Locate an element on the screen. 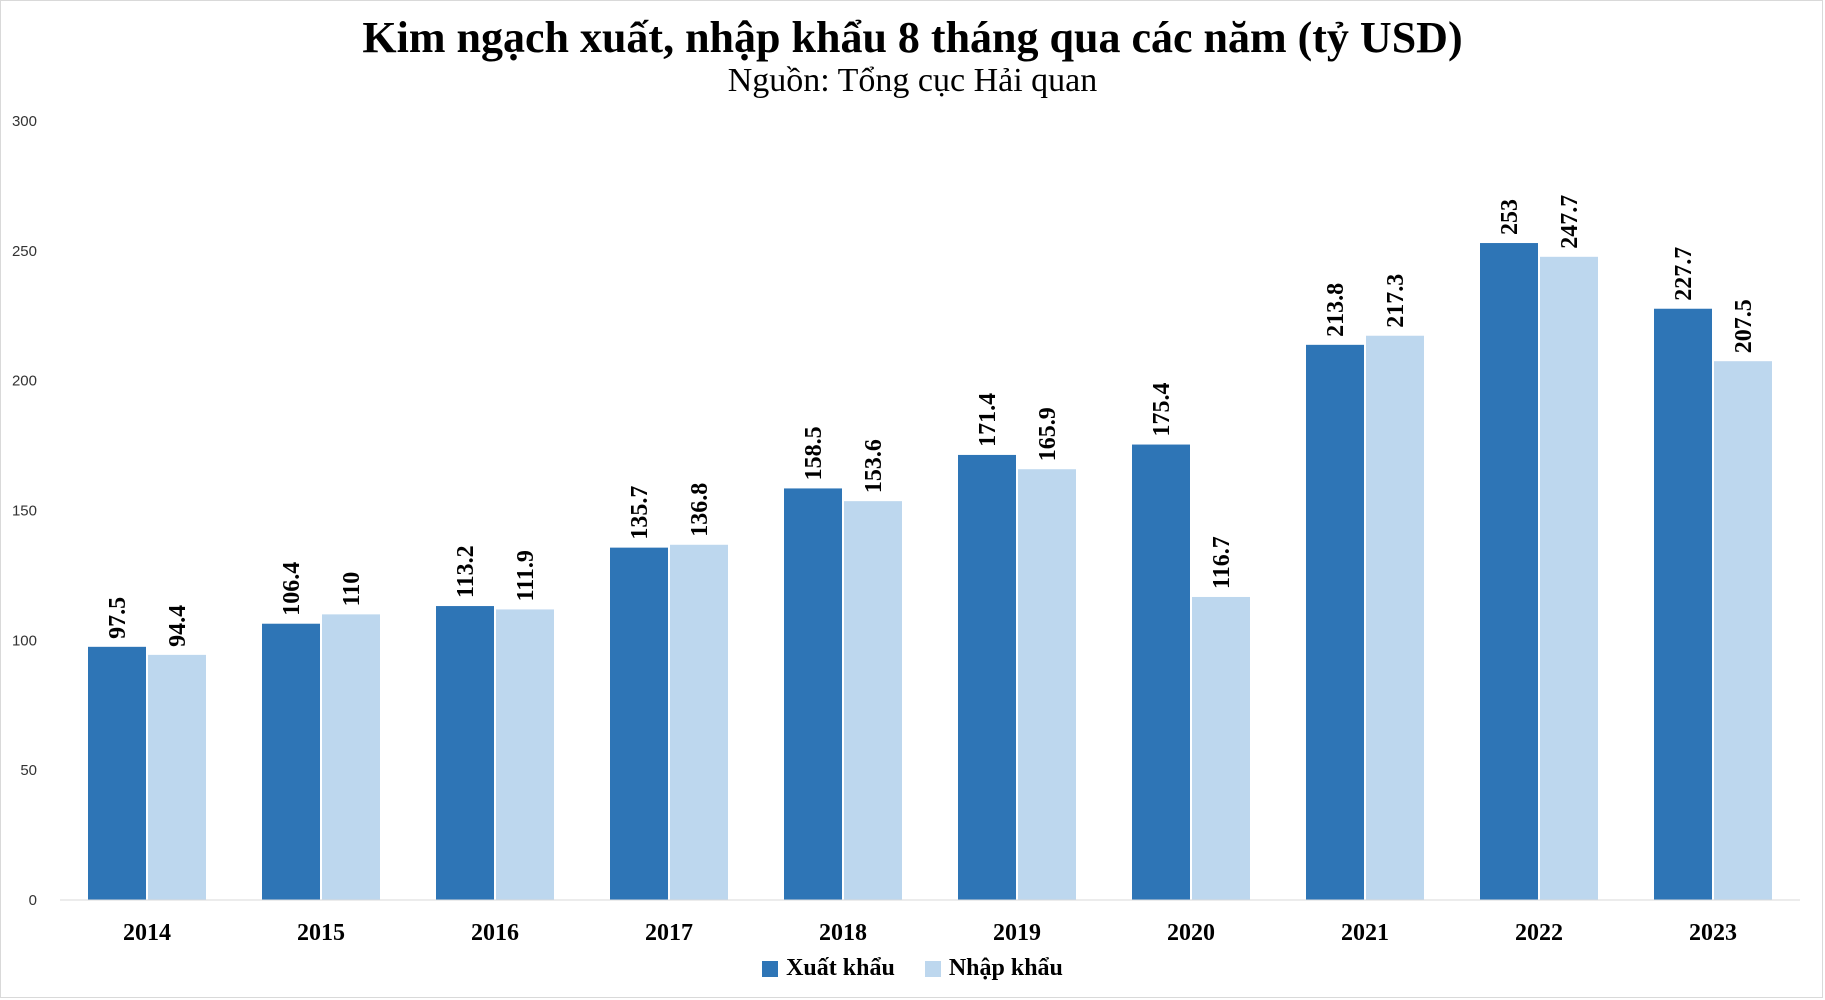 This screenshot has height=1000, width=1825. data-label-export-2018: 158.5 is located at coordinates (814, 453).